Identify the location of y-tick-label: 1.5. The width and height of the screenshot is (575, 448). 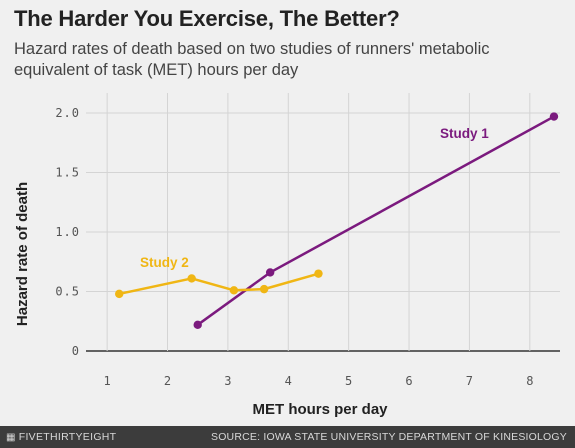
(67, 173).